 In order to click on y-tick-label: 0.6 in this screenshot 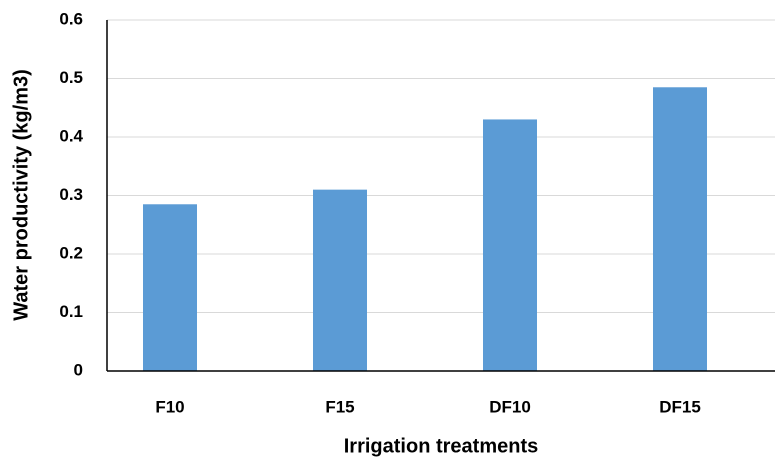, I will do `click(71, 18)`.